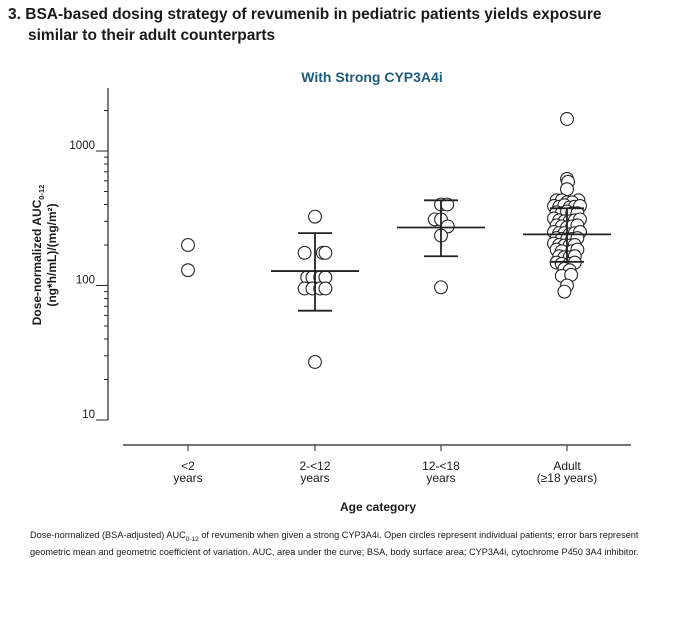  Describe the element at coordinates (378, 507) in the screenshot. I see `x-axis-title: Age category` at that location.